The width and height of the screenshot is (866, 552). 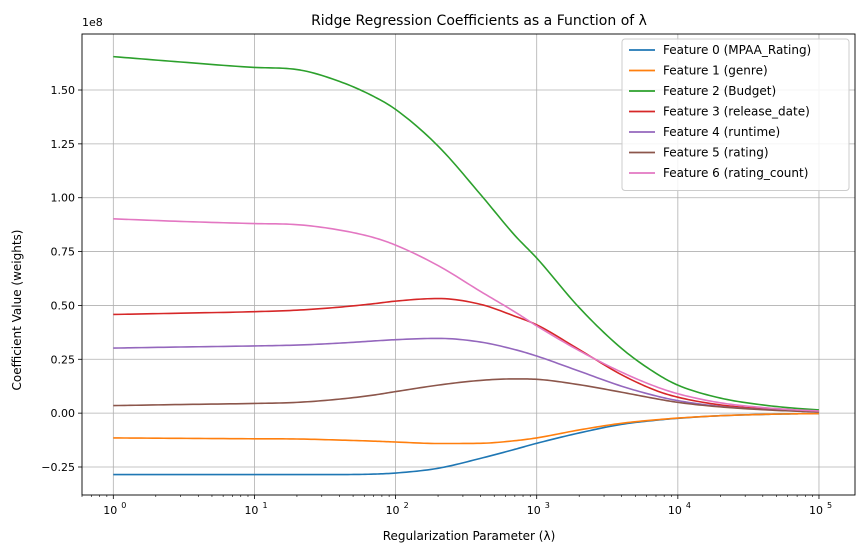 I want to click on x-tick-exponent: 4, so click(x=688, y=505).